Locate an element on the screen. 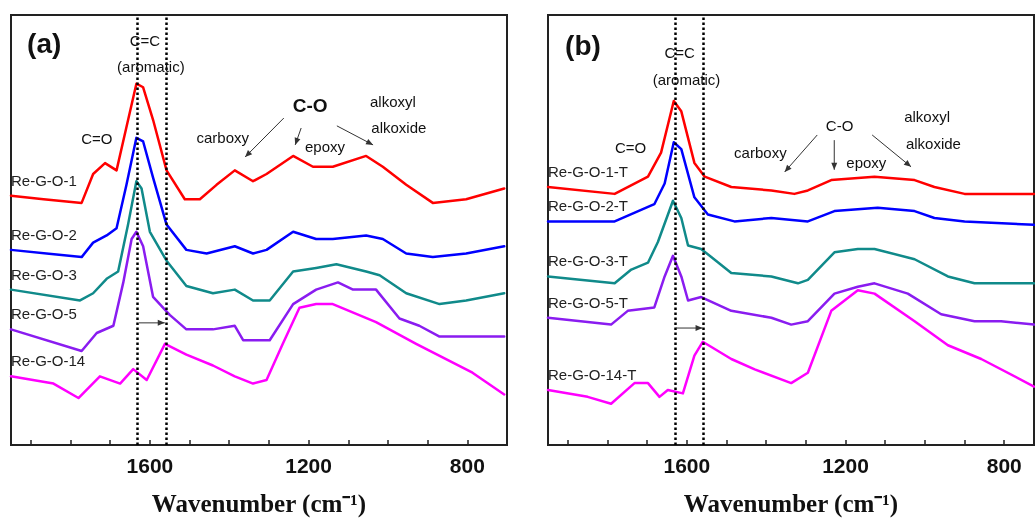  series-label: Re-G-O-2-T is located at coordinates (588, 206).